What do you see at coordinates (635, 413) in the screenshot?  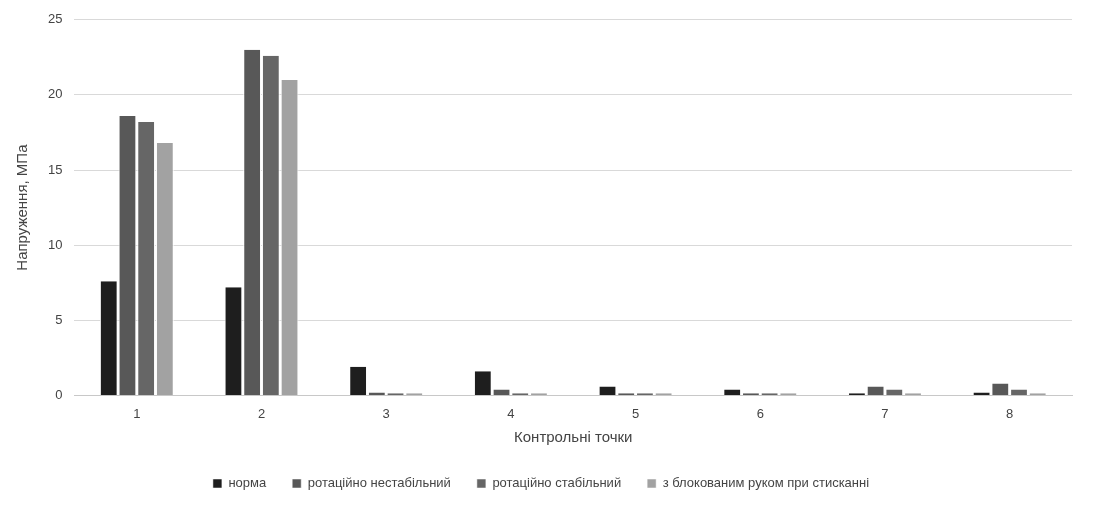 I see `x-tick-label: 5` at bounding box center [635, 413].